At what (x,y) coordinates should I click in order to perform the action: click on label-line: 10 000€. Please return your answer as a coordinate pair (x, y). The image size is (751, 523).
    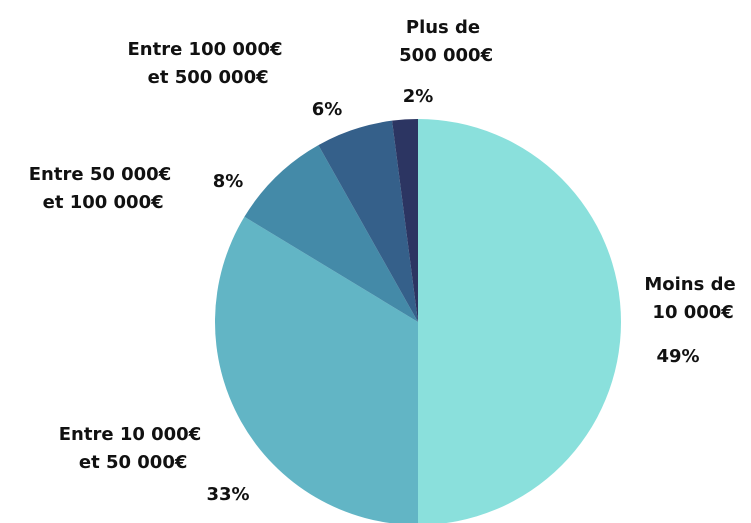
    Looking at the image, I should click on (690, 312).